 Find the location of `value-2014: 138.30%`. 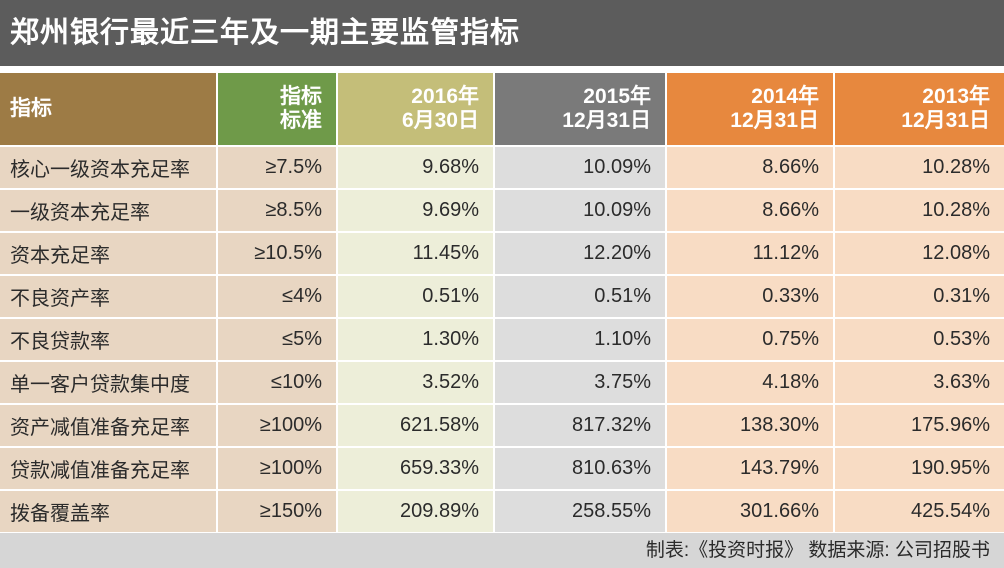

value-2014: 138.30% is located at coordinates (751, 426).